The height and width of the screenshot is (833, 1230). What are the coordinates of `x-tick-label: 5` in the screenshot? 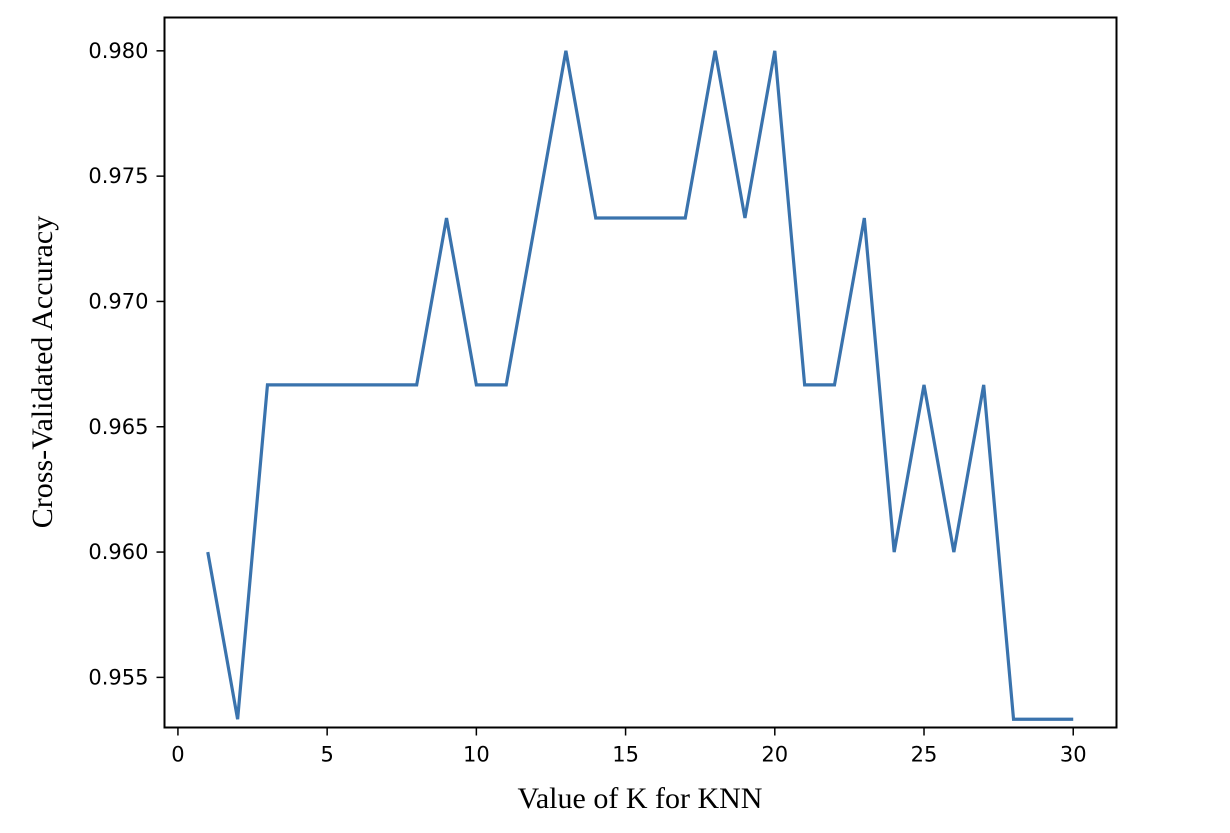 It's located at (326, 755).